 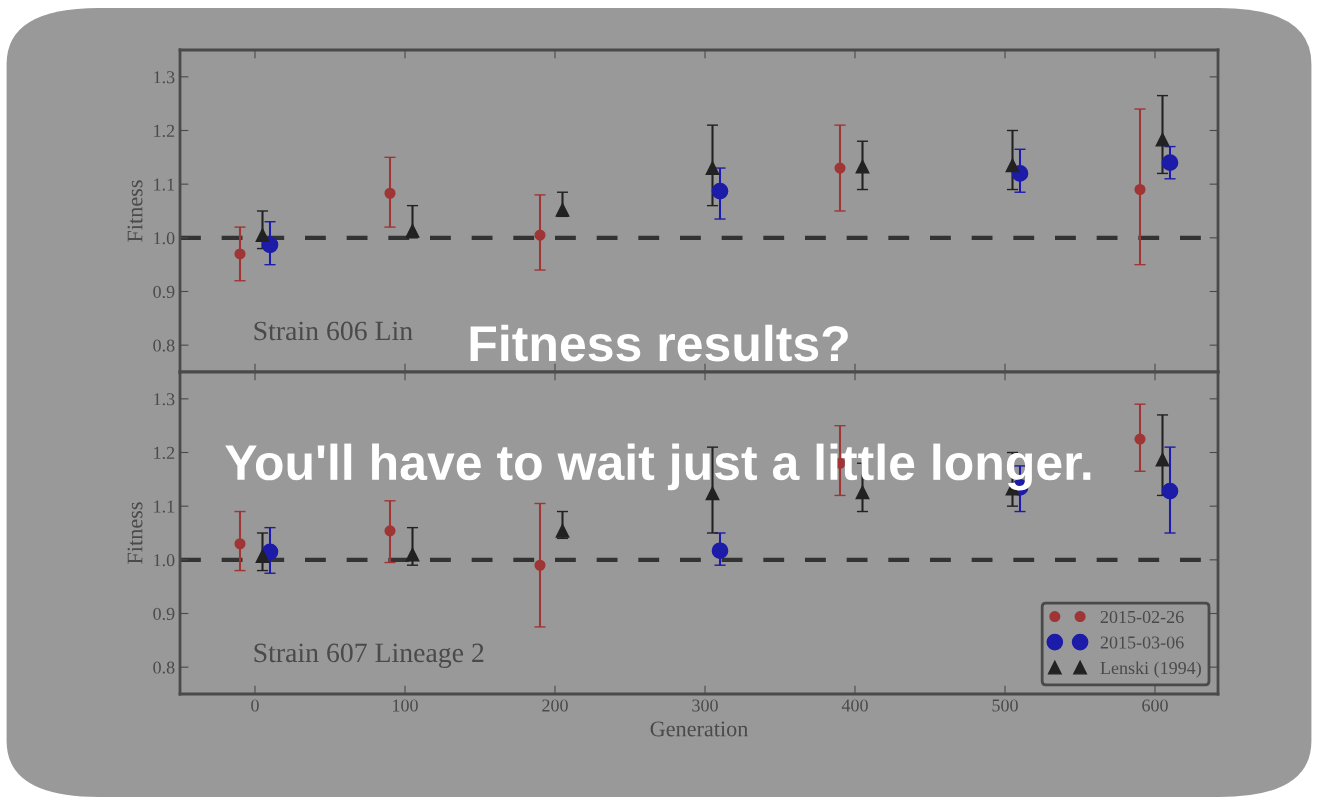 What do you see at coordinates (1005, 705) in the screenshot?
I see `x-tick-label: 500` at bounding box center [1005, 705].